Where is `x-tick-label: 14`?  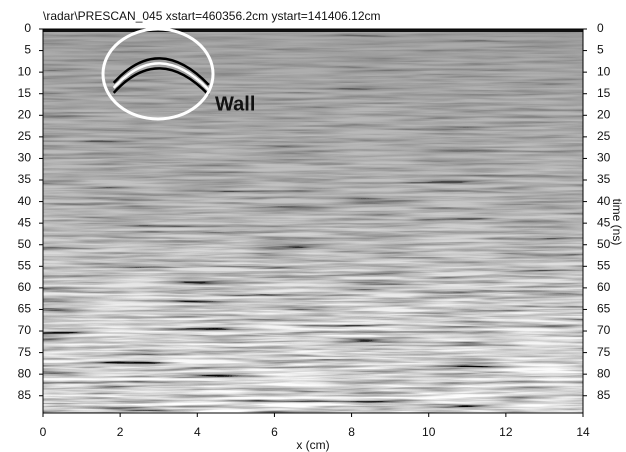 x-tick-label: 14 is located at coordinates (583, 432).